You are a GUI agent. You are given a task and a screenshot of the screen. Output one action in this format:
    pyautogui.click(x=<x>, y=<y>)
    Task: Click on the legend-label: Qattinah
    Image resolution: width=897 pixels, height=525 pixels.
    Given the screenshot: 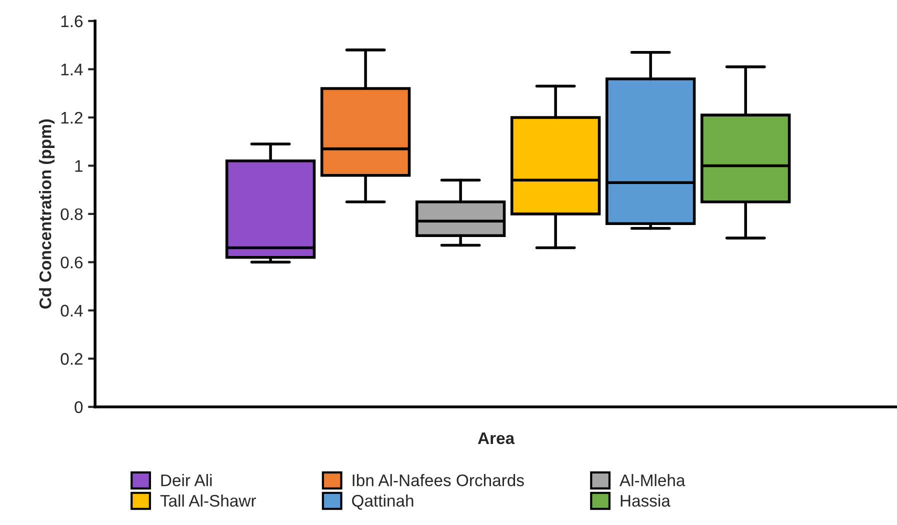 What is the action you would take?
    pyautogui.click(x=383, y=502)
    